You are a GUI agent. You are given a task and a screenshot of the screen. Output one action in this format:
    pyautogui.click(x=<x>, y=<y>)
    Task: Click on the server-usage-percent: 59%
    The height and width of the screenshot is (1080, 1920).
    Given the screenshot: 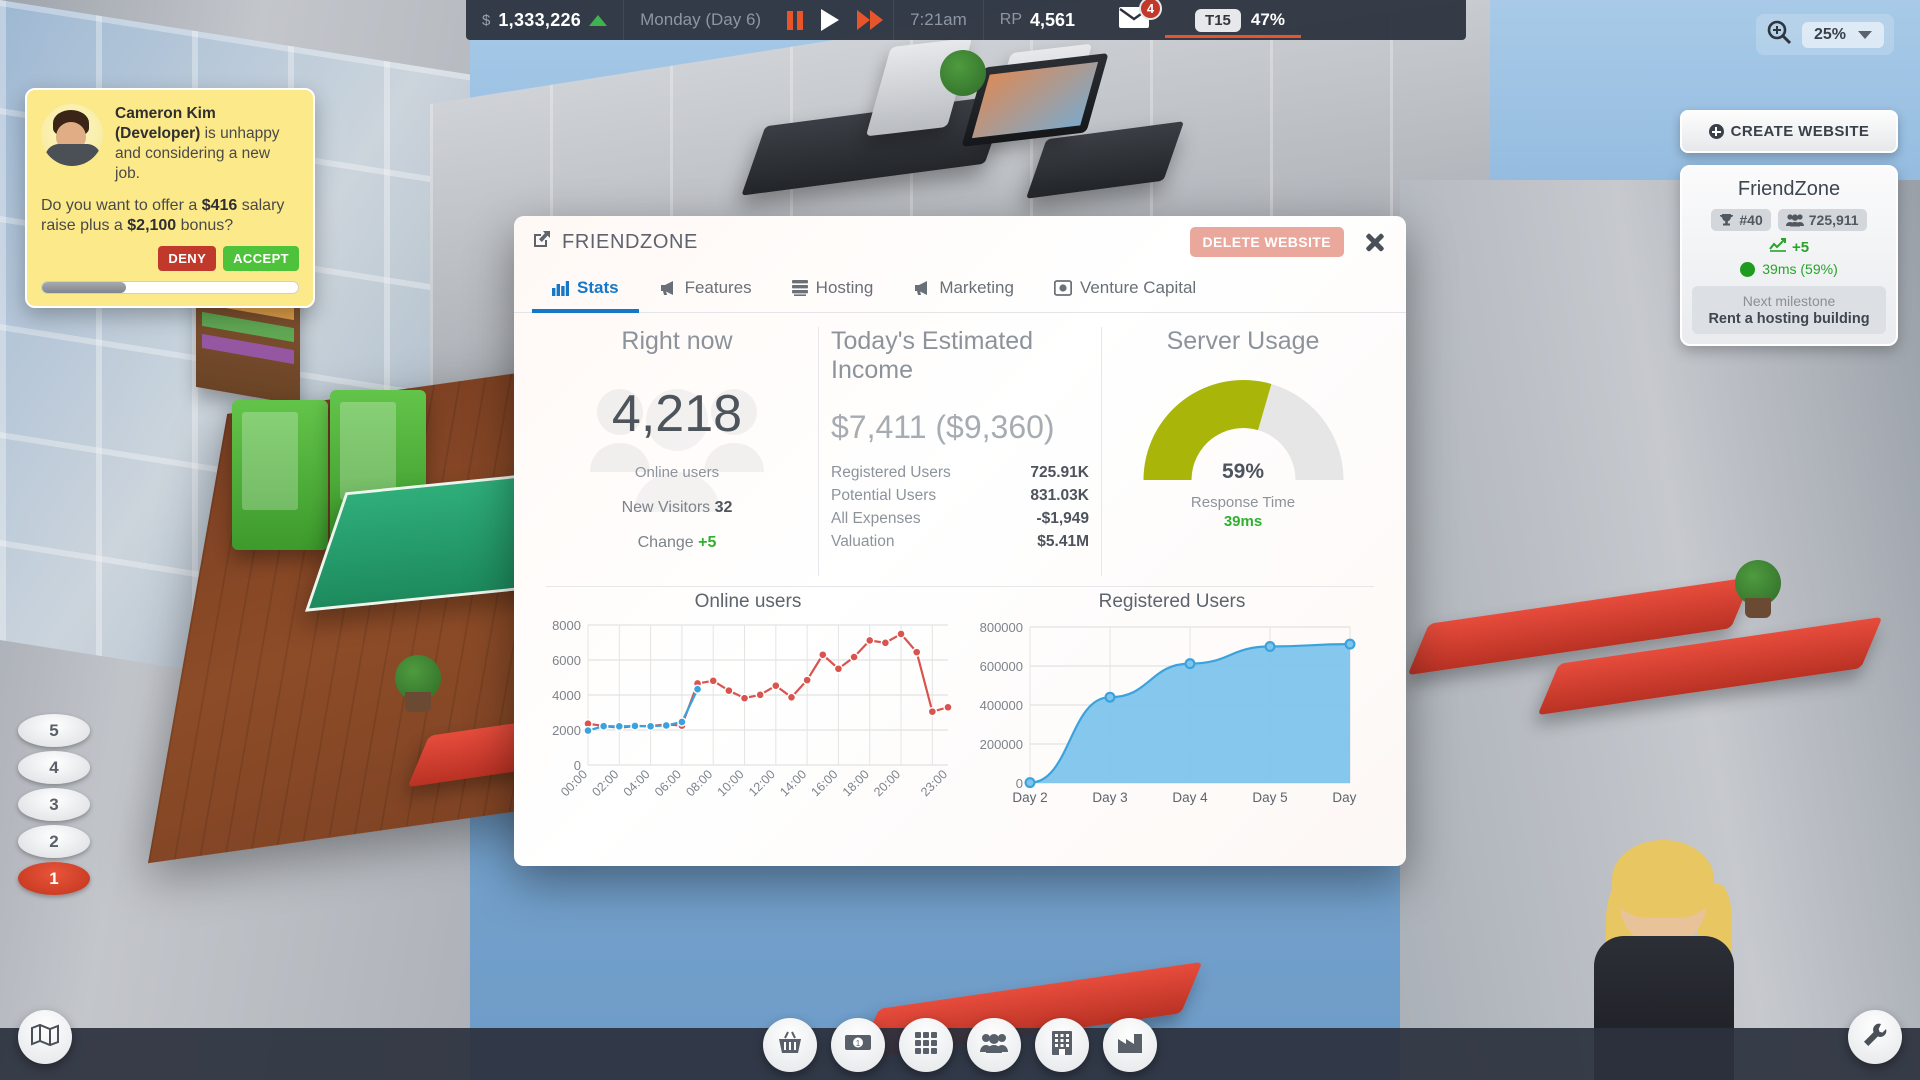 What is the action you would take?
    pyautogui.click(x=1243, y=471)
    